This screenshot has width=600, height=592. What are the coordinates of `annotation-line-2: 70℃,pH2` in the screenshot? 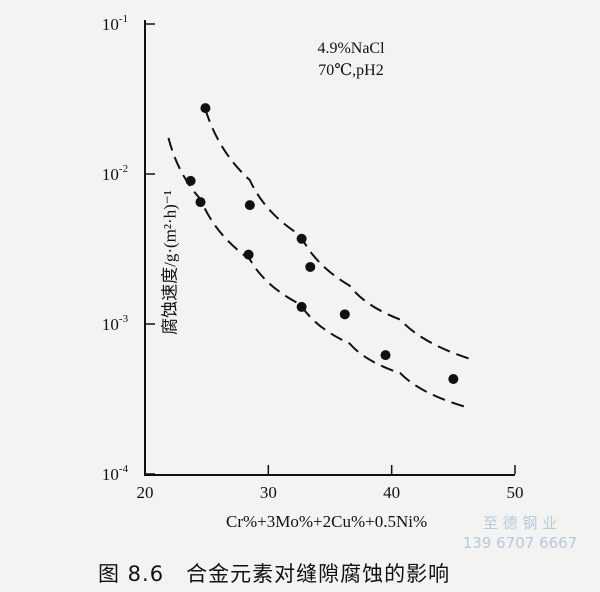 It's located at (351, 70).